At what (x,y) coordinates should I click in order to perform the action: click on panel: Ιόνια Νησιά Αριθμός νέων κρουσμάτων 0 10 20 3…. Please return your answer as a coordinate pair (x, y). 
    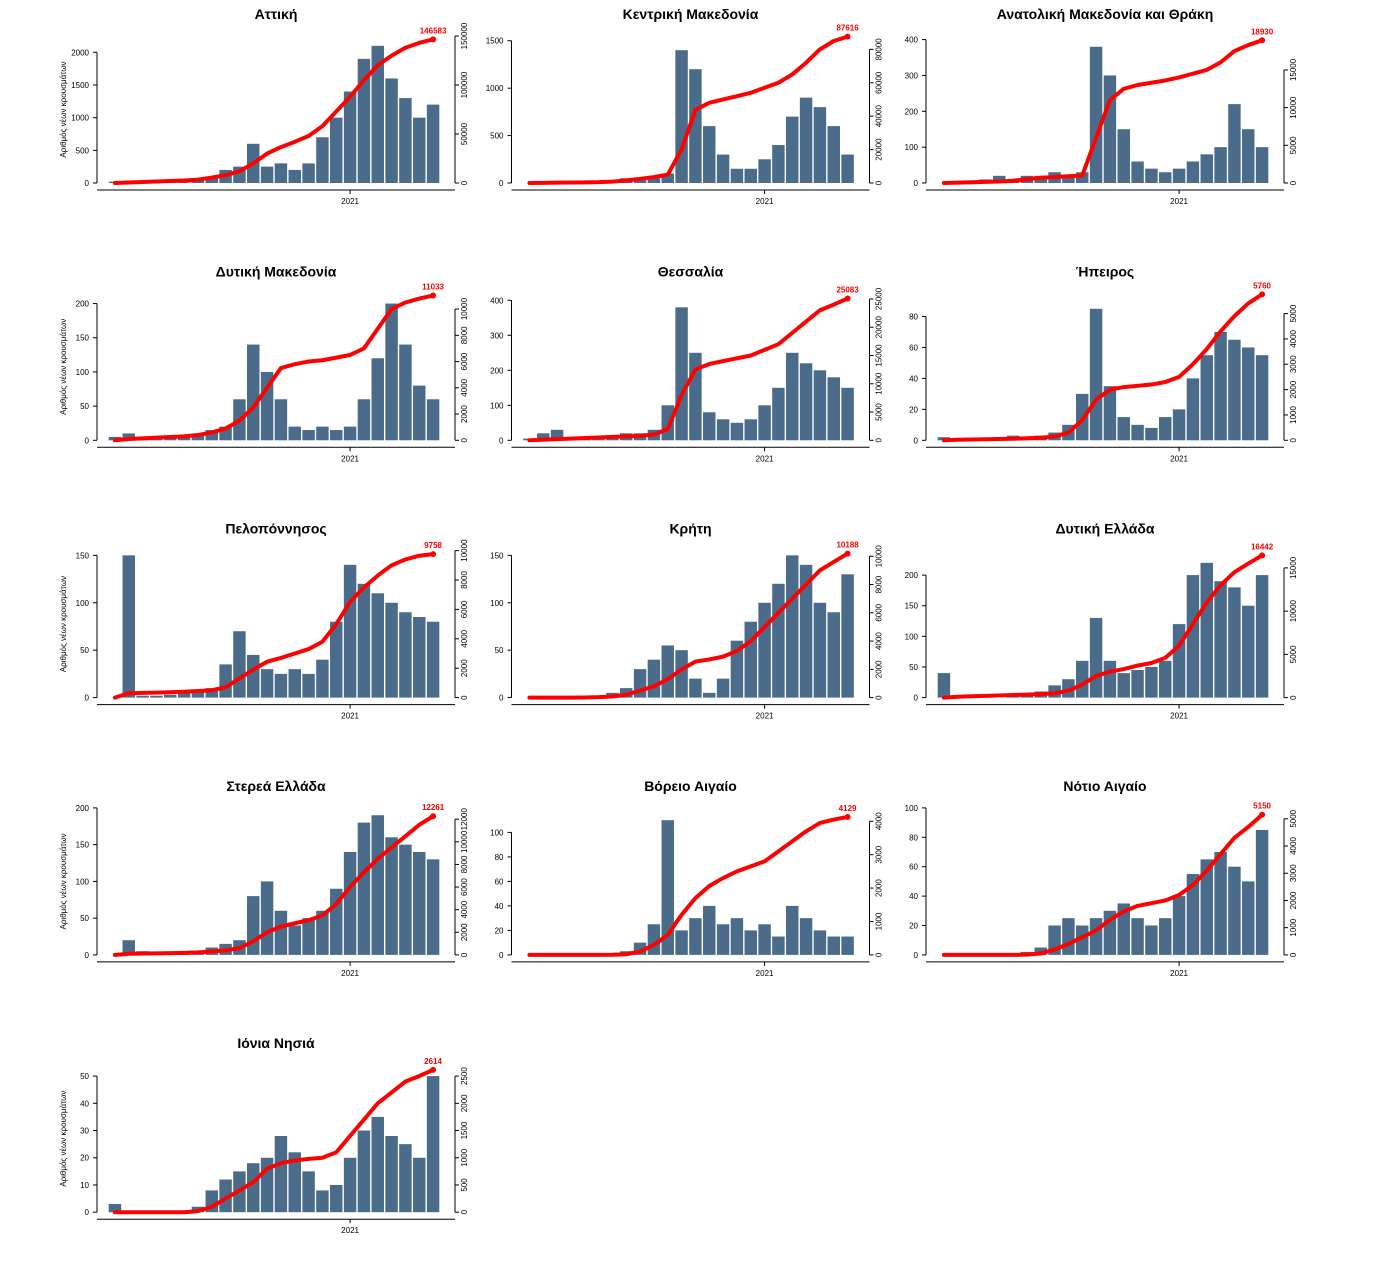
    Looking at the image, I should click on (264, 1135).